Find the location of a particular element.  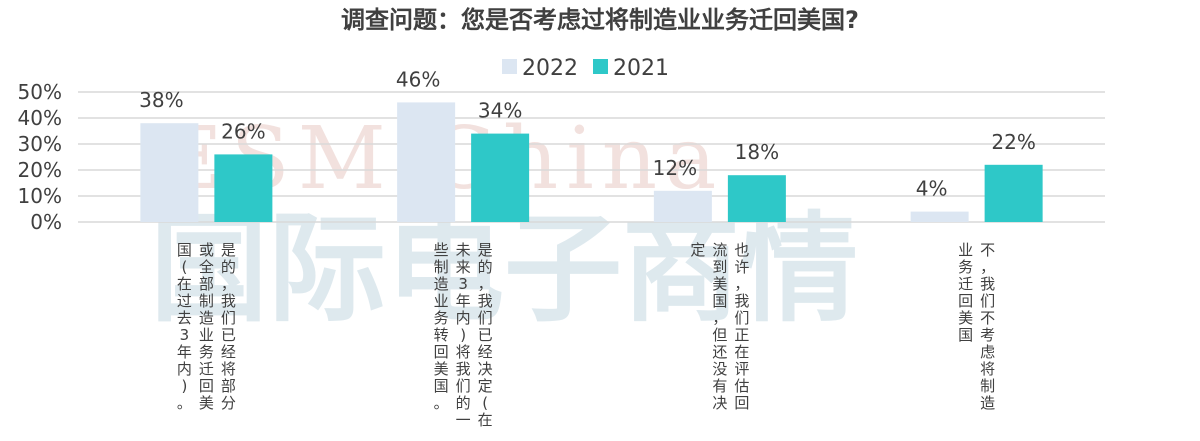

y-tick-label: 30% is located at coordinates (40, 144).